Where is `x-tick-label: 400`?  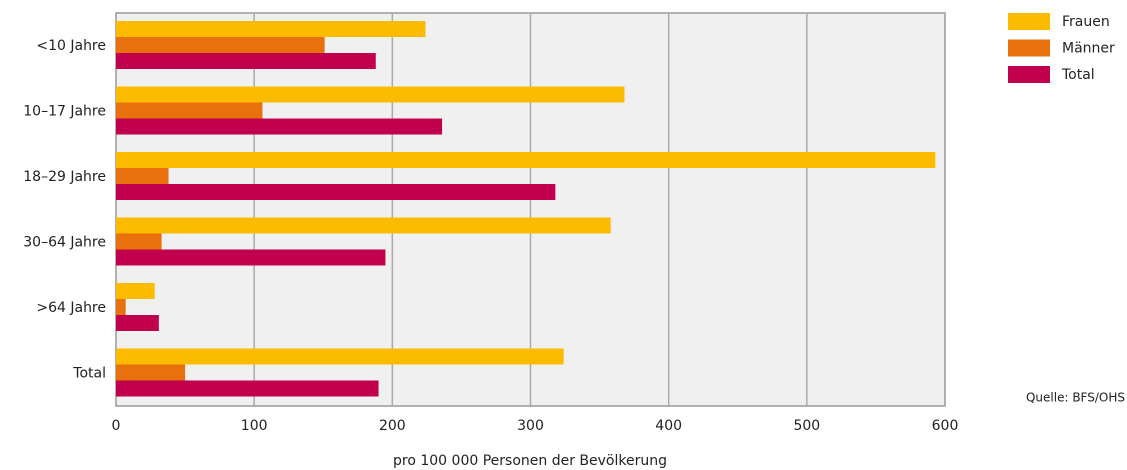 x-tick-label: 400 is located at coordinates (668, 426).